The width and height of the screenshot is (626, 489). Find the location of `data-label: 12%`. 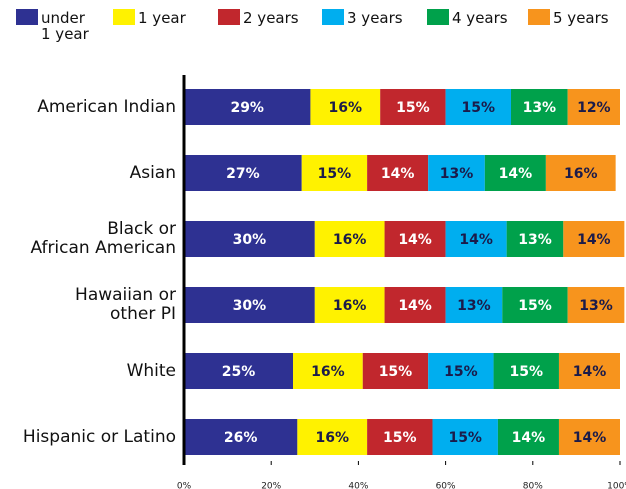

data-label: 12% is located at coordinates (594, 108).